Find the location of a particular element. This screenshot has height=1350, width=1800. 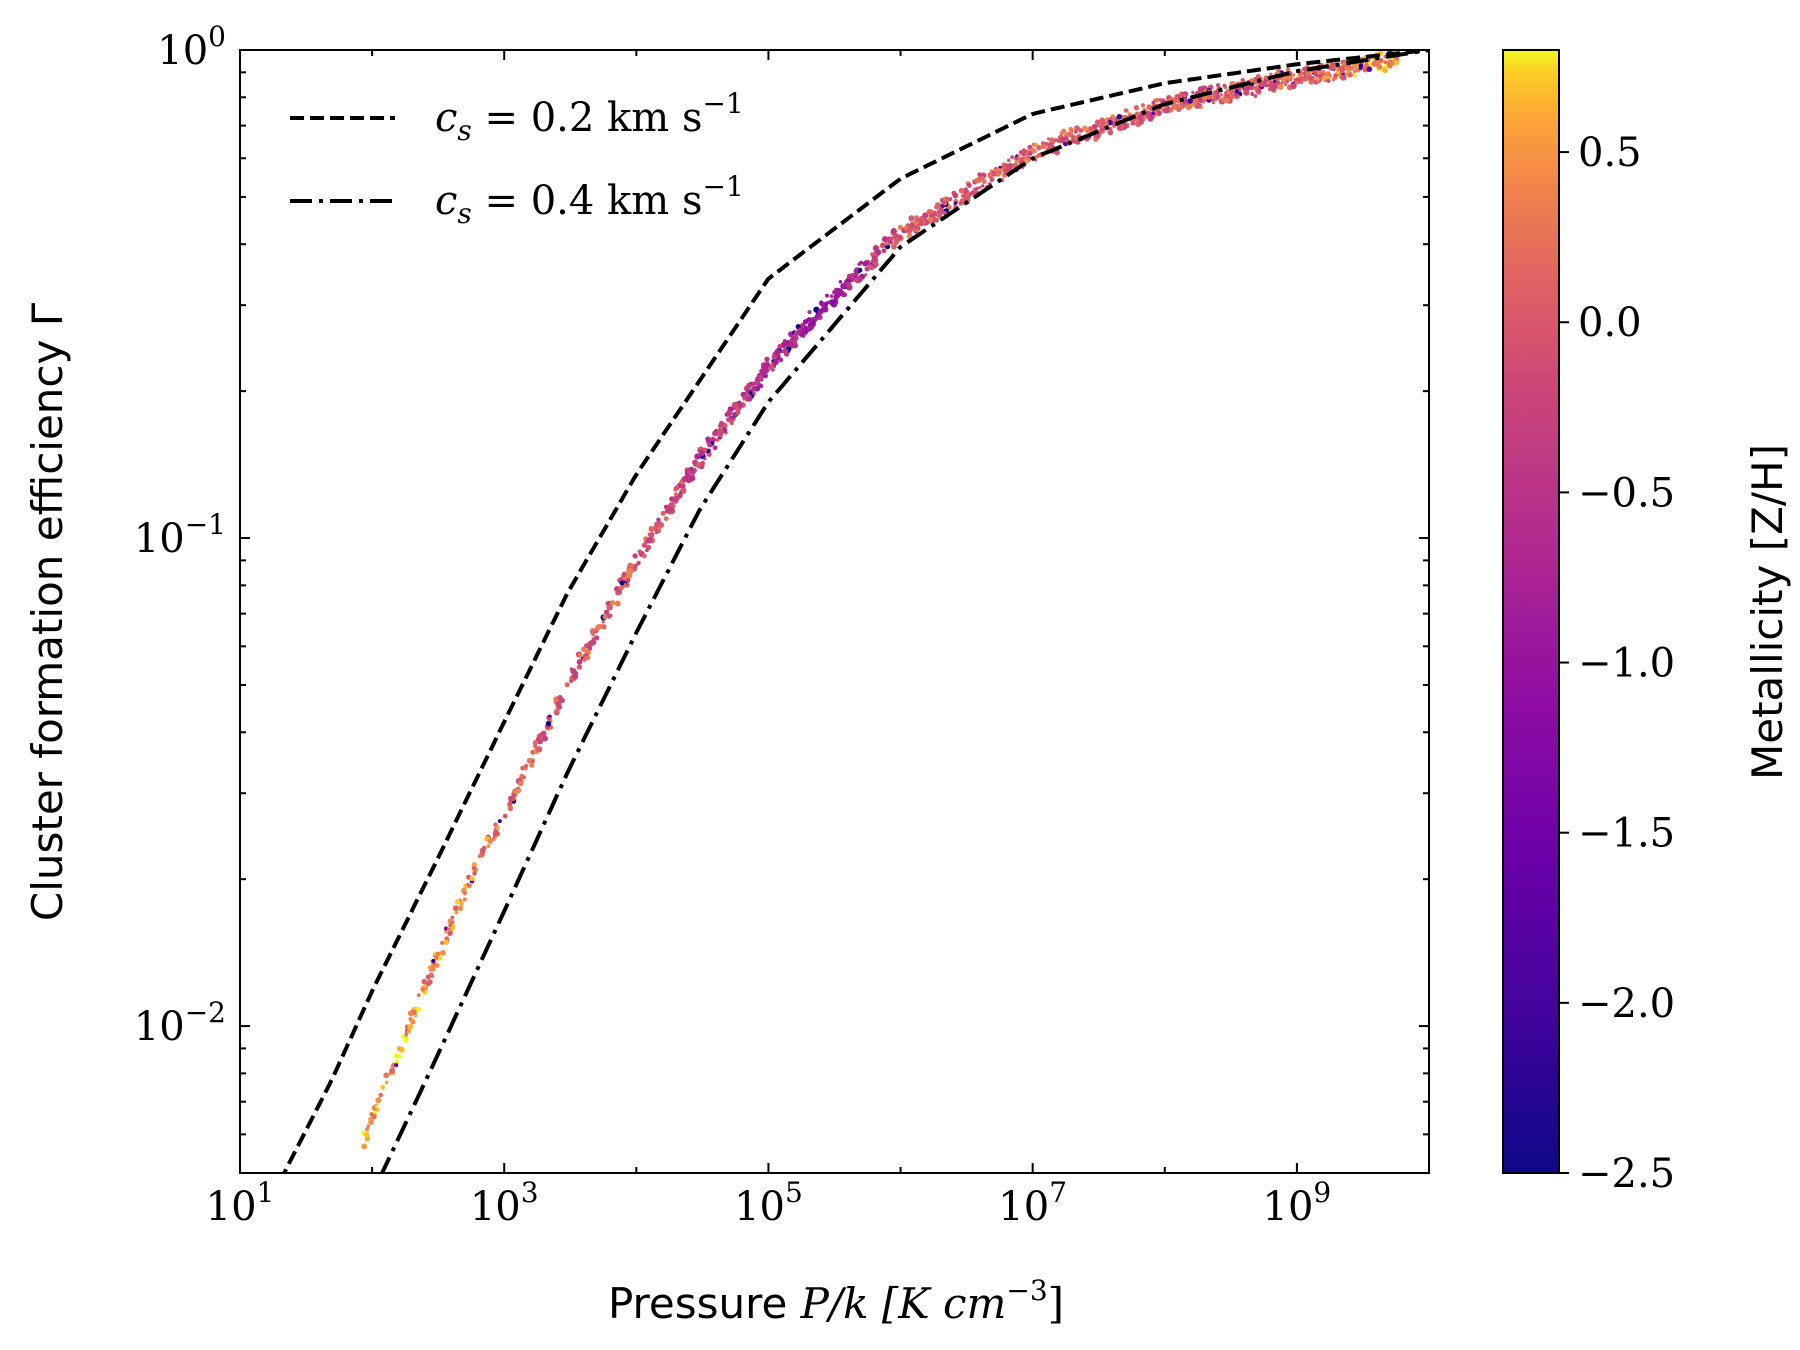

colorbar-tick-label: −0.5 is located at coordinates (1626, 493).